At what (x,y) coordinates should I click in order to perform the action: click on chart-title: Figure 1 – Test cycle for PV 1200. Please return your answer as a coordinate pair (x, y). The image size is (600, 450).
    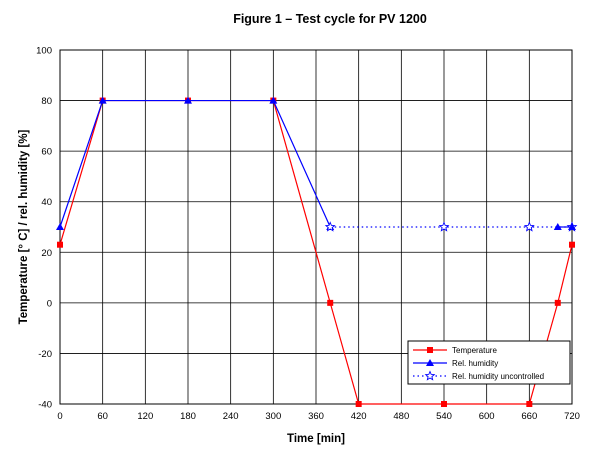
    Looking at the image, I should click on (330, 19).